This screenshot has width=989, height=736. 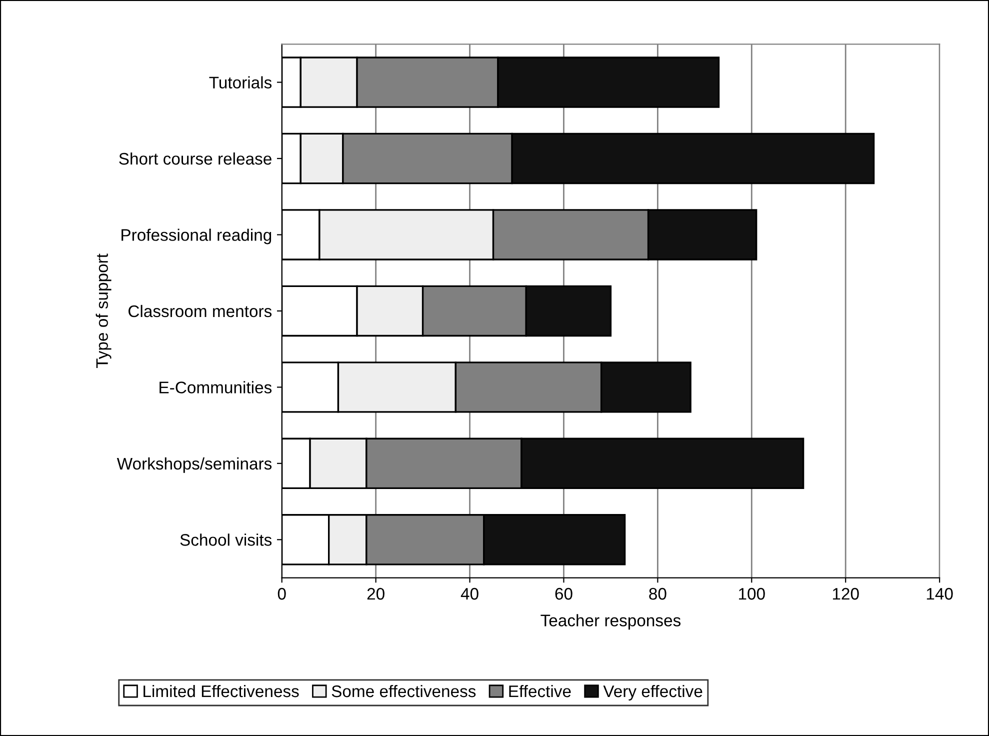 What do you see at coordinates (939, 594) in the screenshot?
I see `x-tick-label: 140` at bounding box center [939, 594].